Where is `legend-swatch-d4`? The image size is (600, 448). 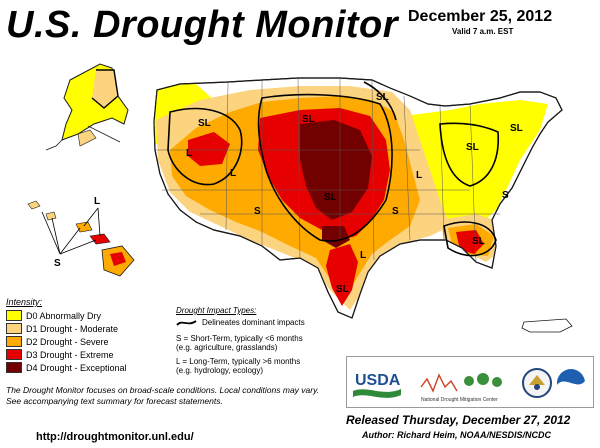 legend-swatch-d4 is located at coordinates (14, 367).